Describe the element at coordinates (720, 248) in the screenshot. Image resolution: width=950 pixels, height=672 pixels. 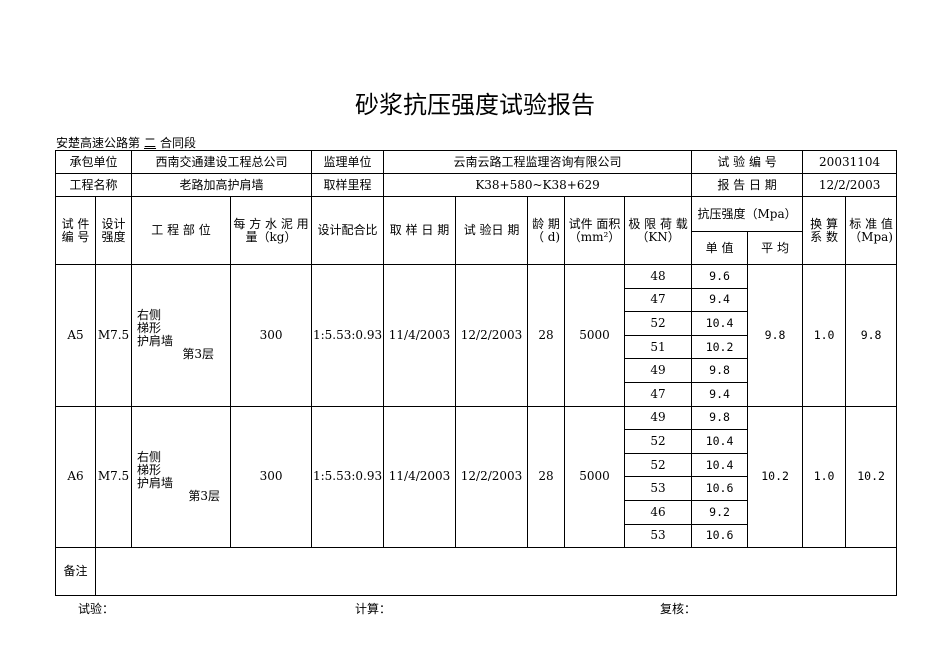
I see `header-single: 单 值` at that location.